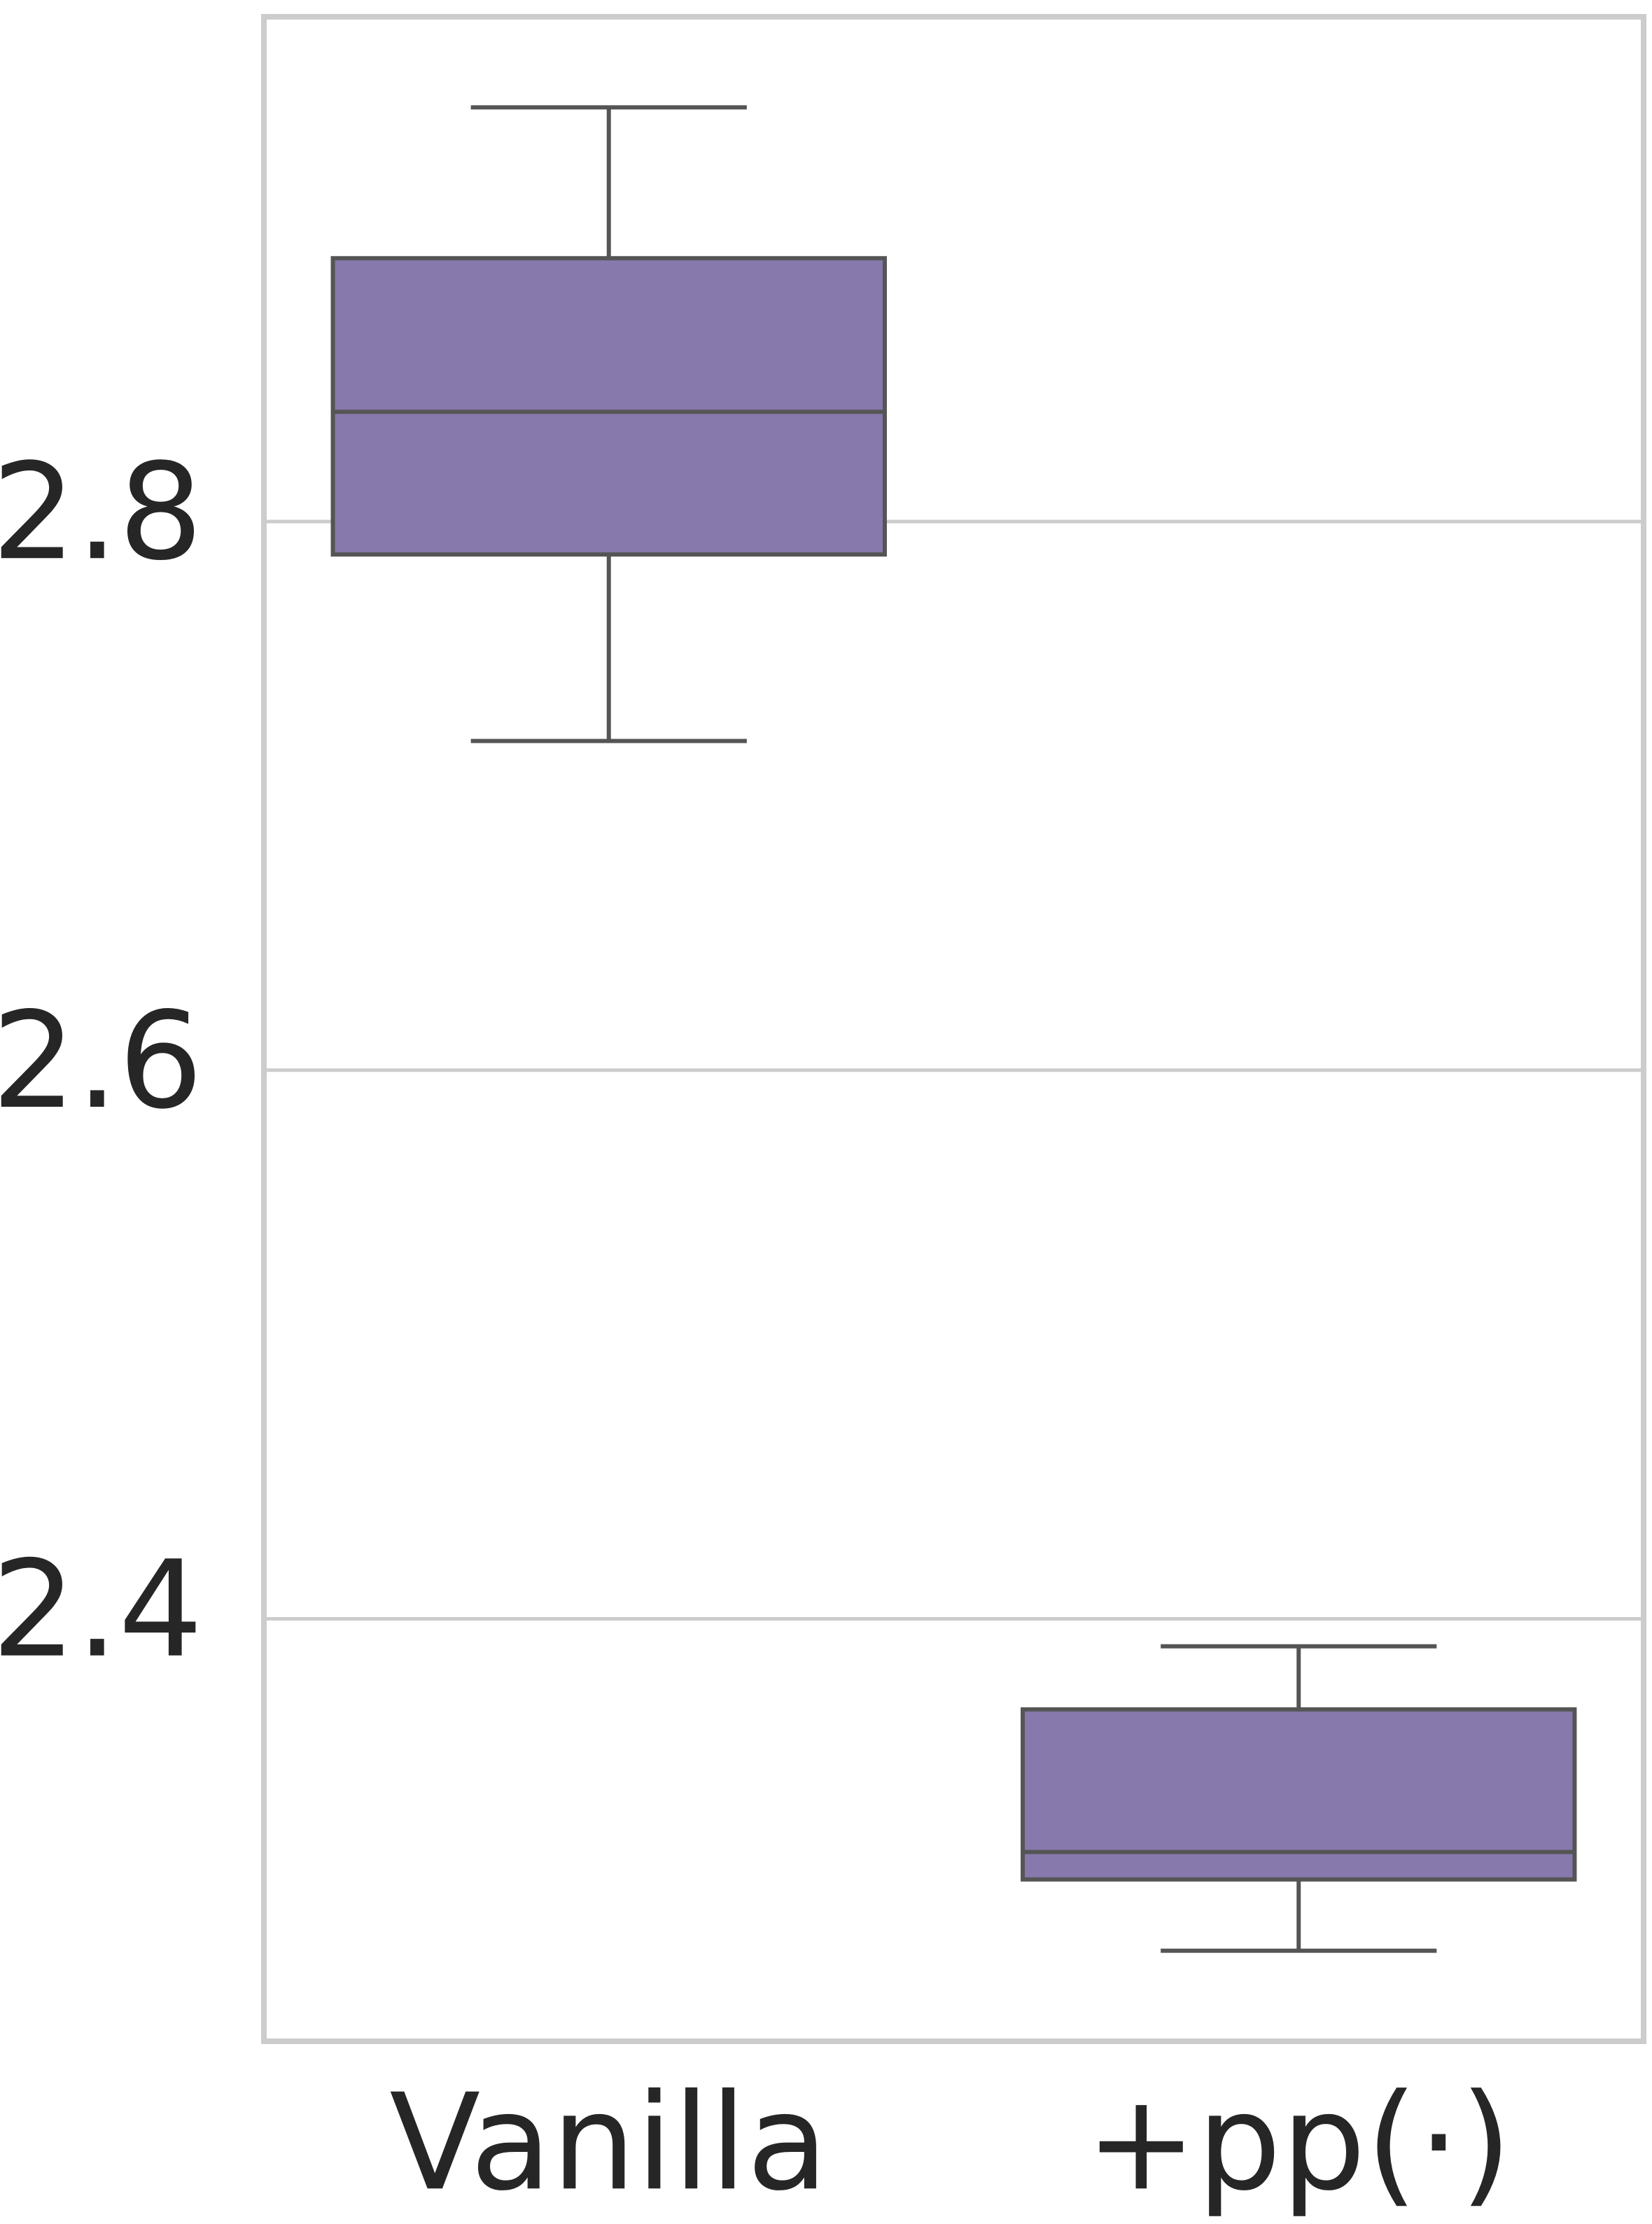 This screenshot has height=2224, width=1652. I want to click on box, so click(608, 407).